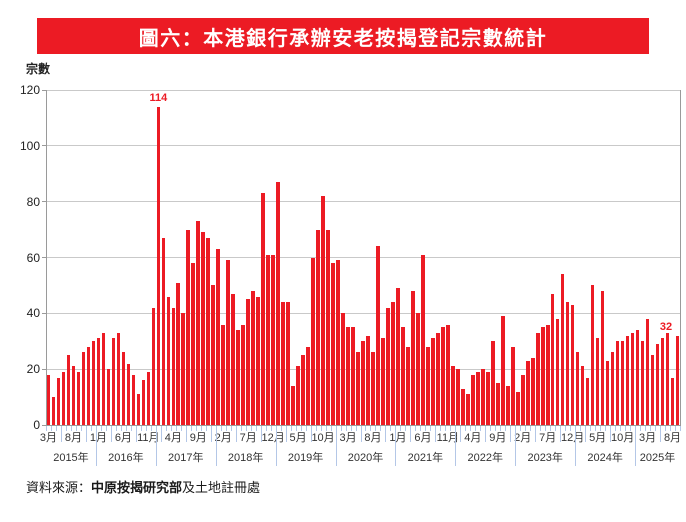 Image resolution: width=686 pixels, height=522 pixels. I want to click on x-year-label: 2021年, so click(425, 458).